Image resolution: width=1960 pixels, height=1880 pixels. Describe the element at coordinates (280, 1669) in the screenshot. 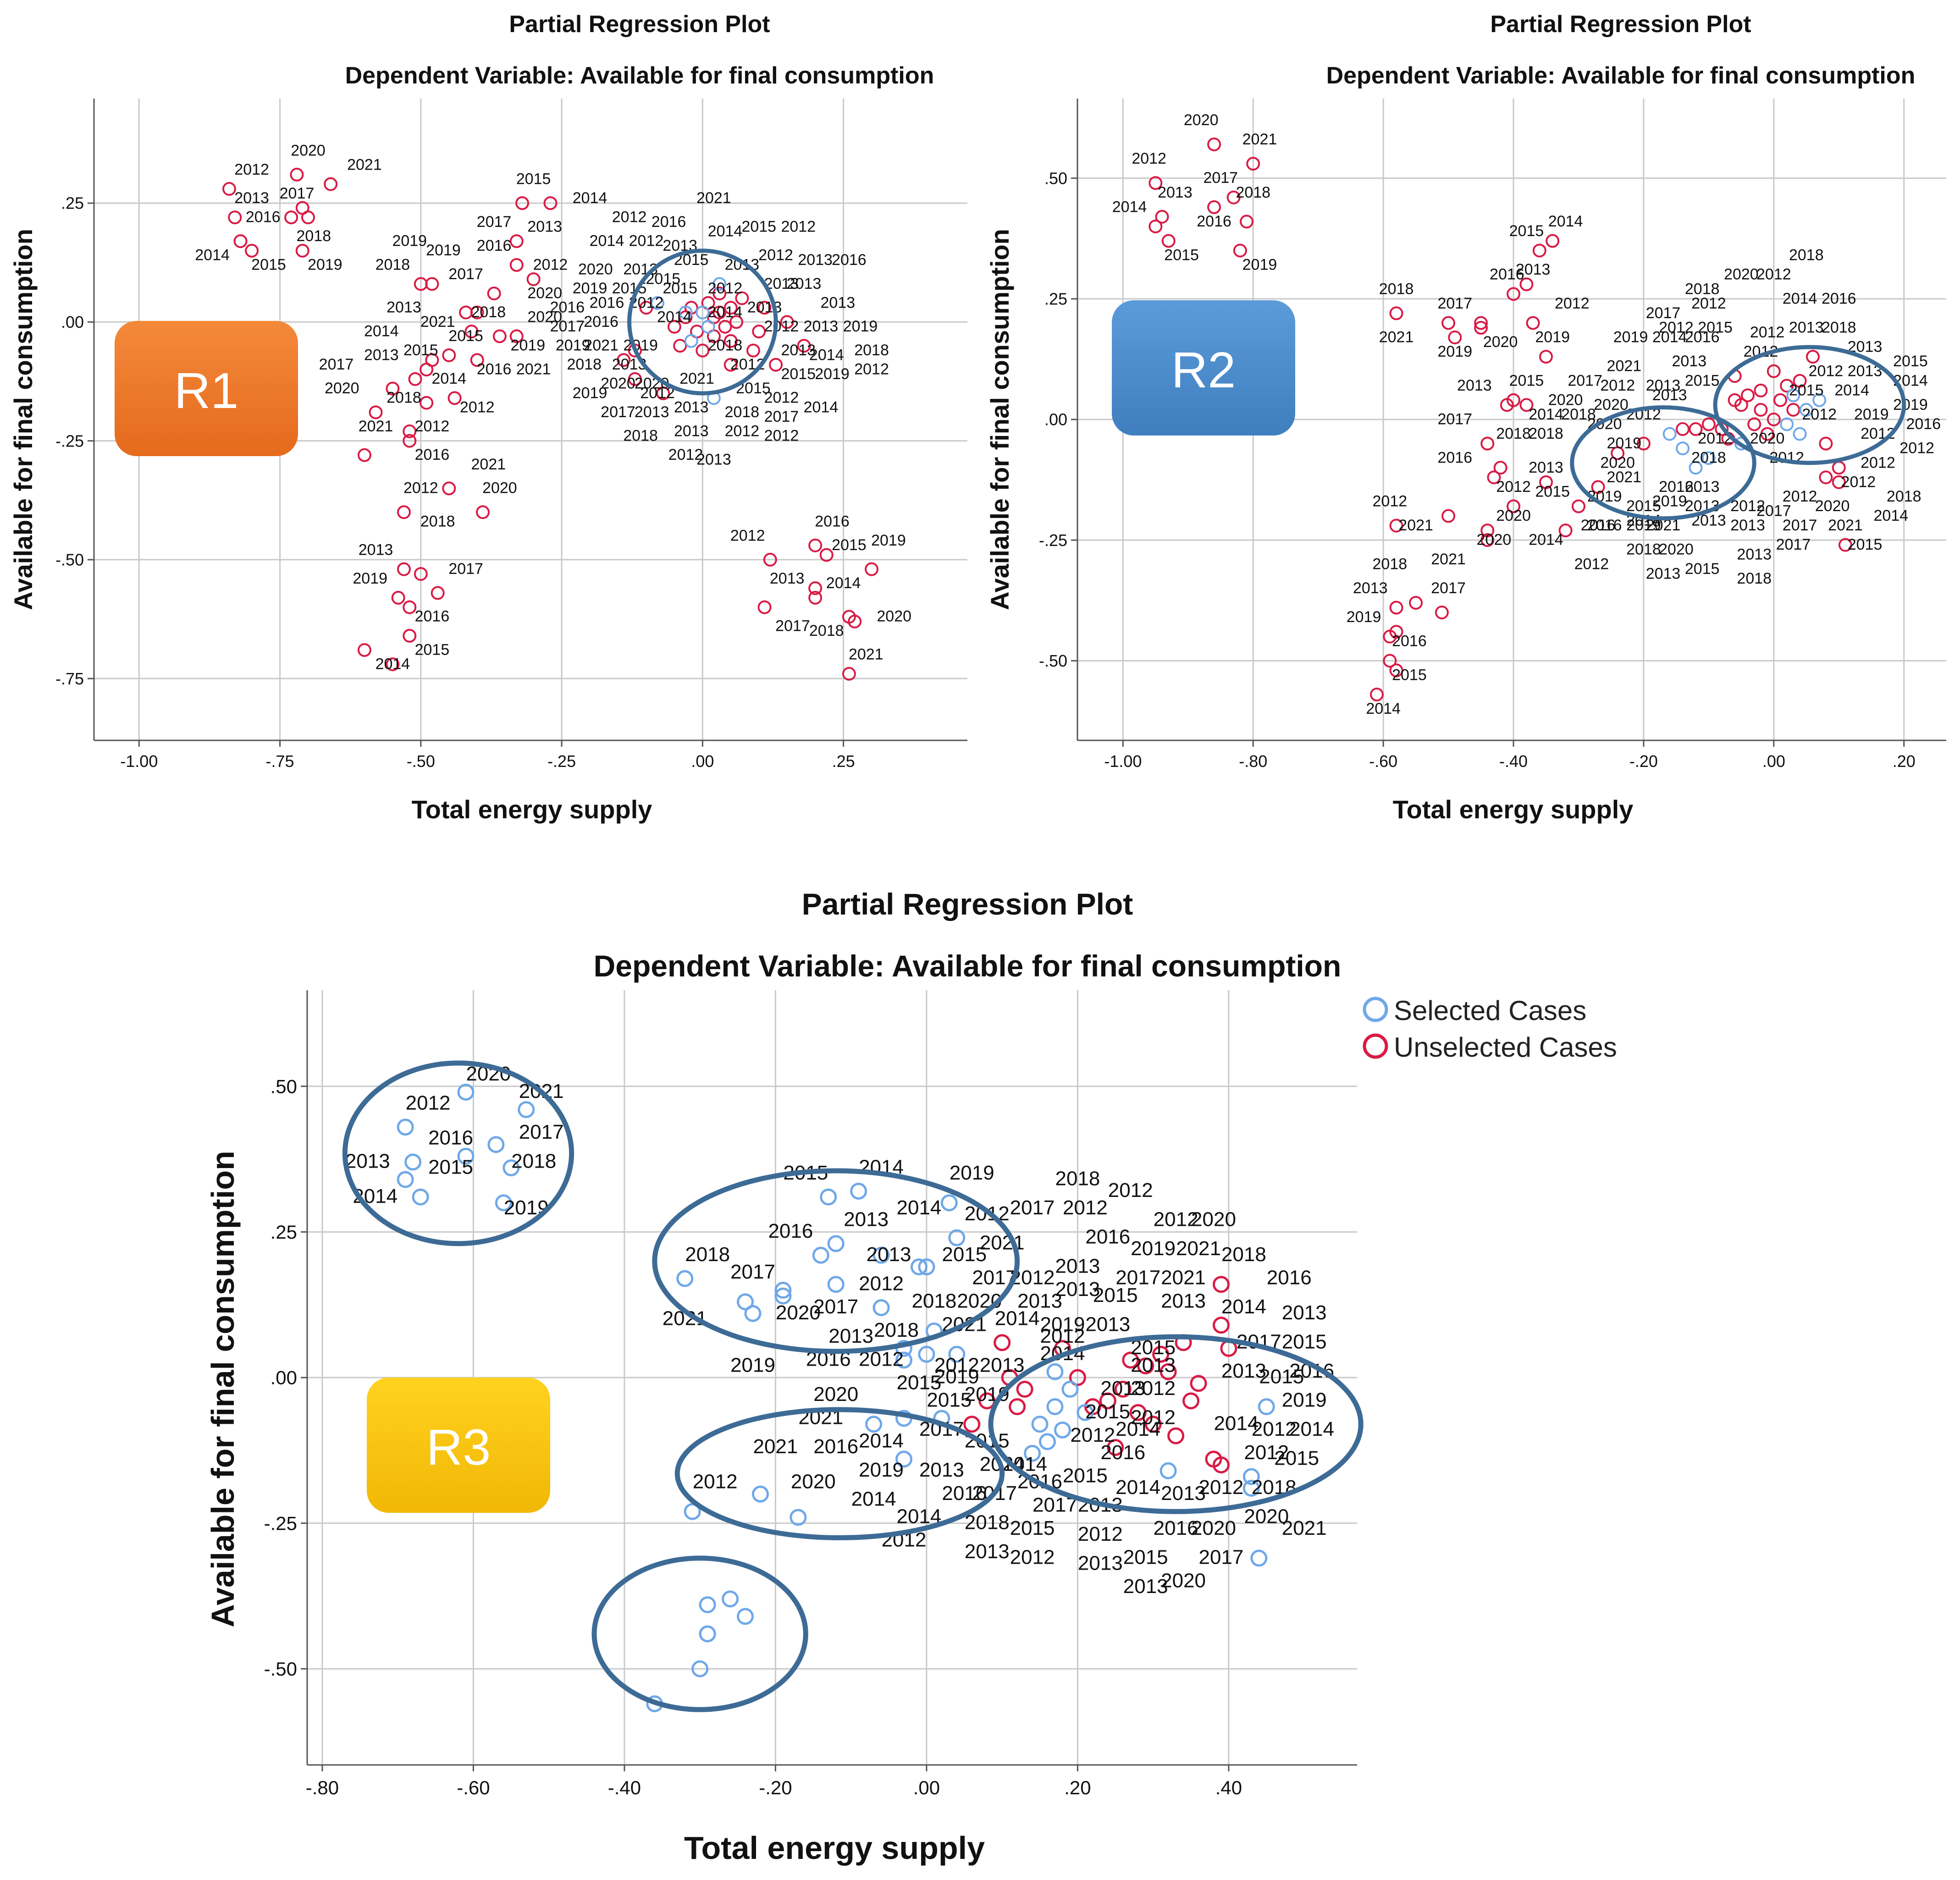

I see `chart-r3-ytick-label: -.50` at that location.